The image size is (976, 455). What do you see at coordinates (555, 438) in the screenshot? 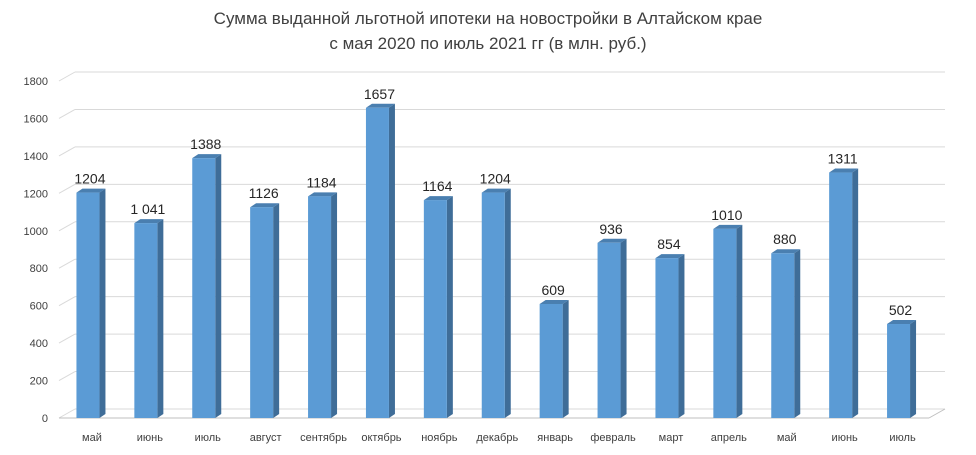
I see `x-tick-label: январь` at bounding box center [555, 438].